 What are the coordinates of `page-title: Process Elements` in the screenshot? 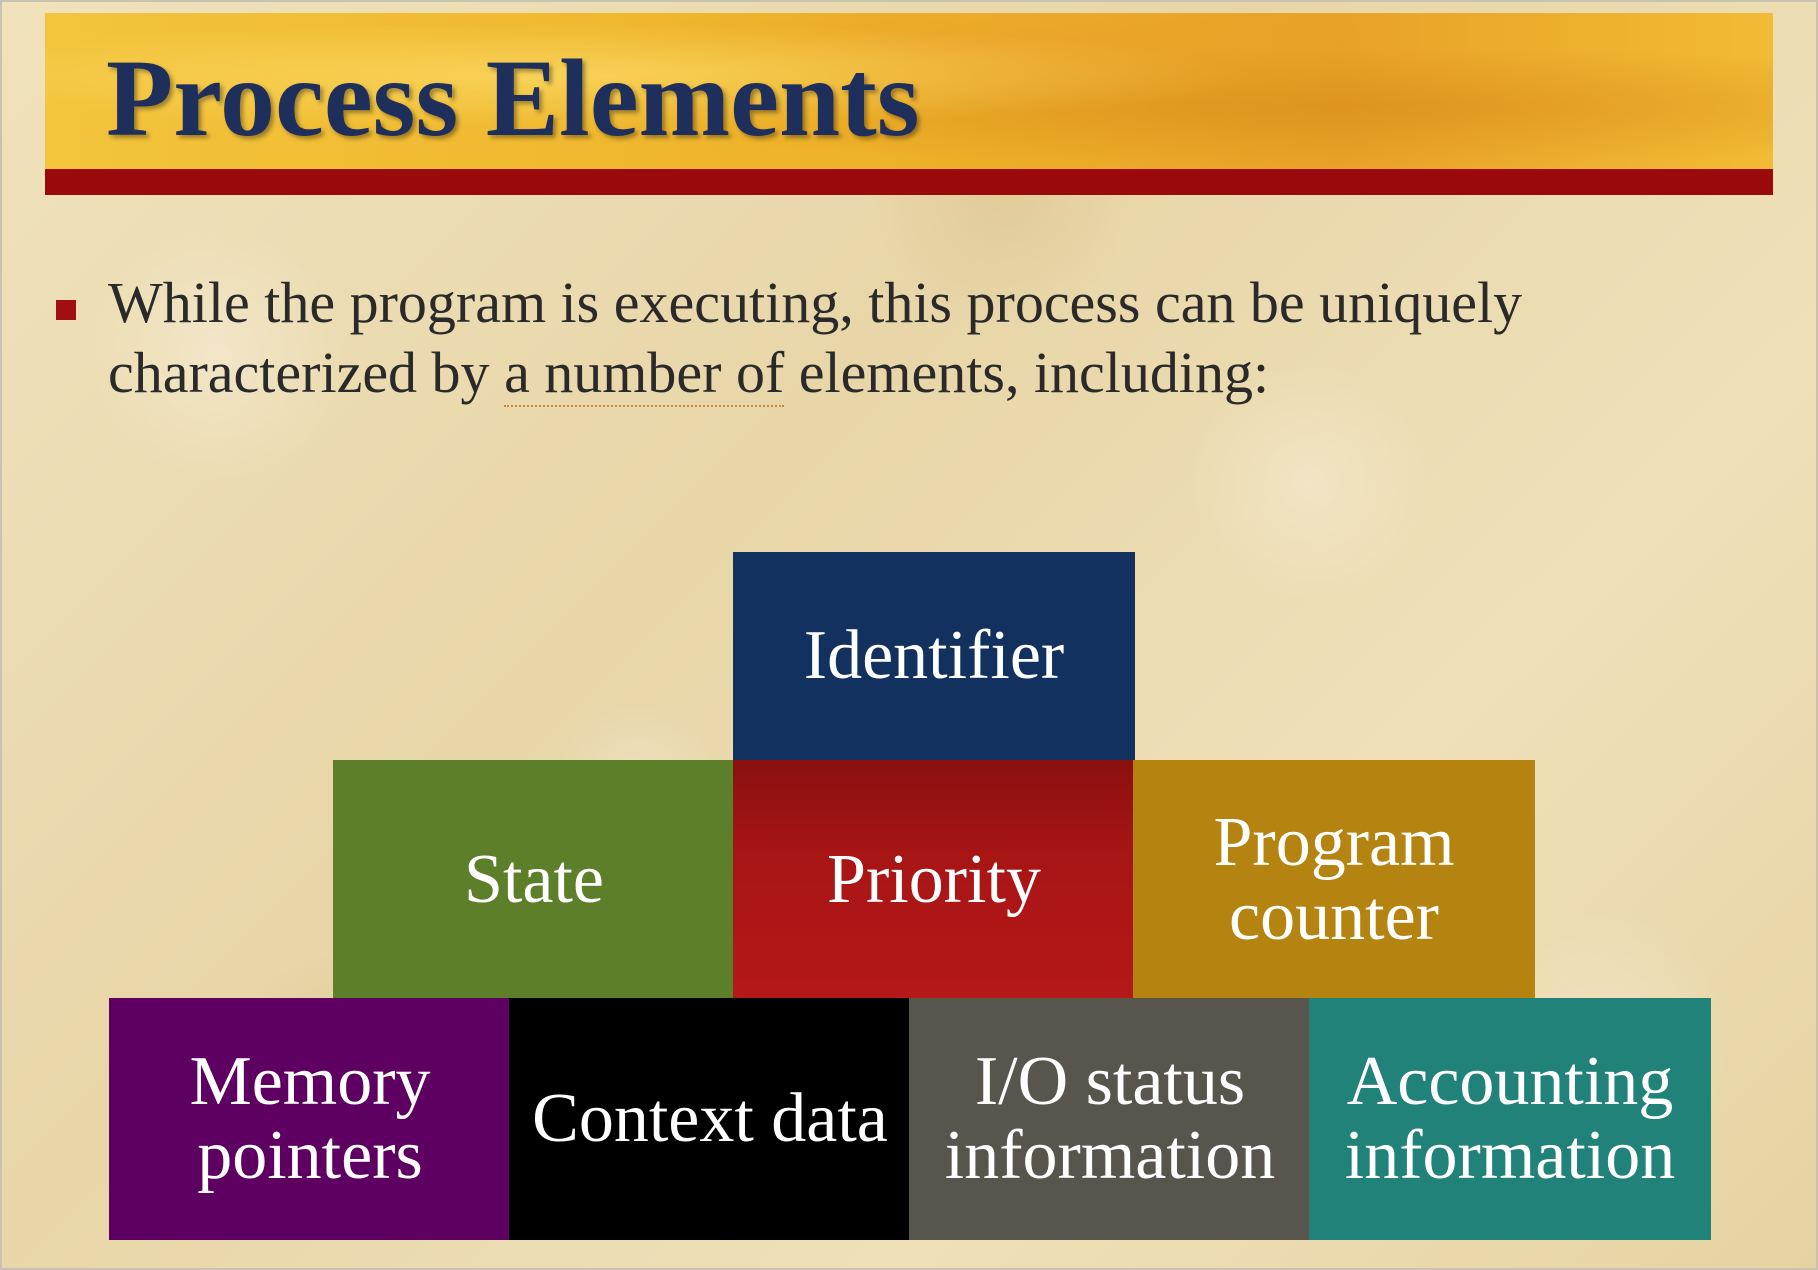 It's located at (513, 98).